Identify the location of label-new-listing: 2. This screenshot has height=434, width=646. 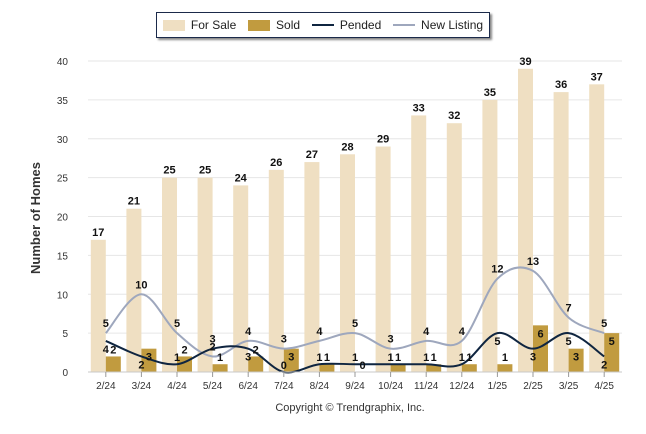
(213, 347).